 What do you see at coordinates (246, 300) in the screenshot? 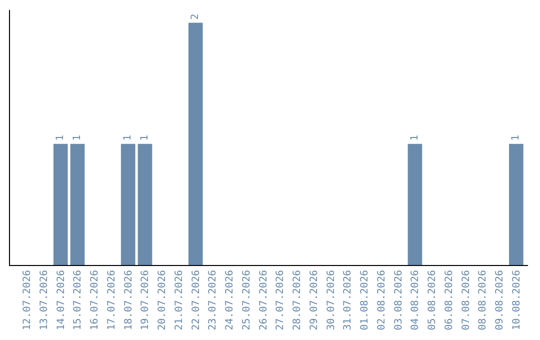
I see `x-tick-label: 25.07.2026` at bounding box center [246, 300].